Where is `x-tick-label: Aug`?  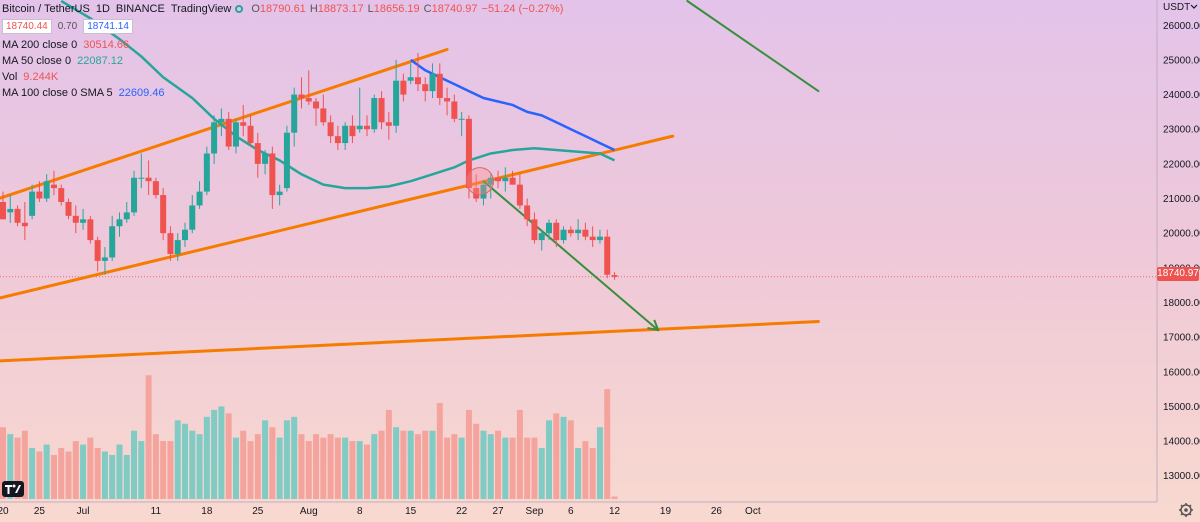 x-tick-label: Aug is located at coordinates (309, 511).